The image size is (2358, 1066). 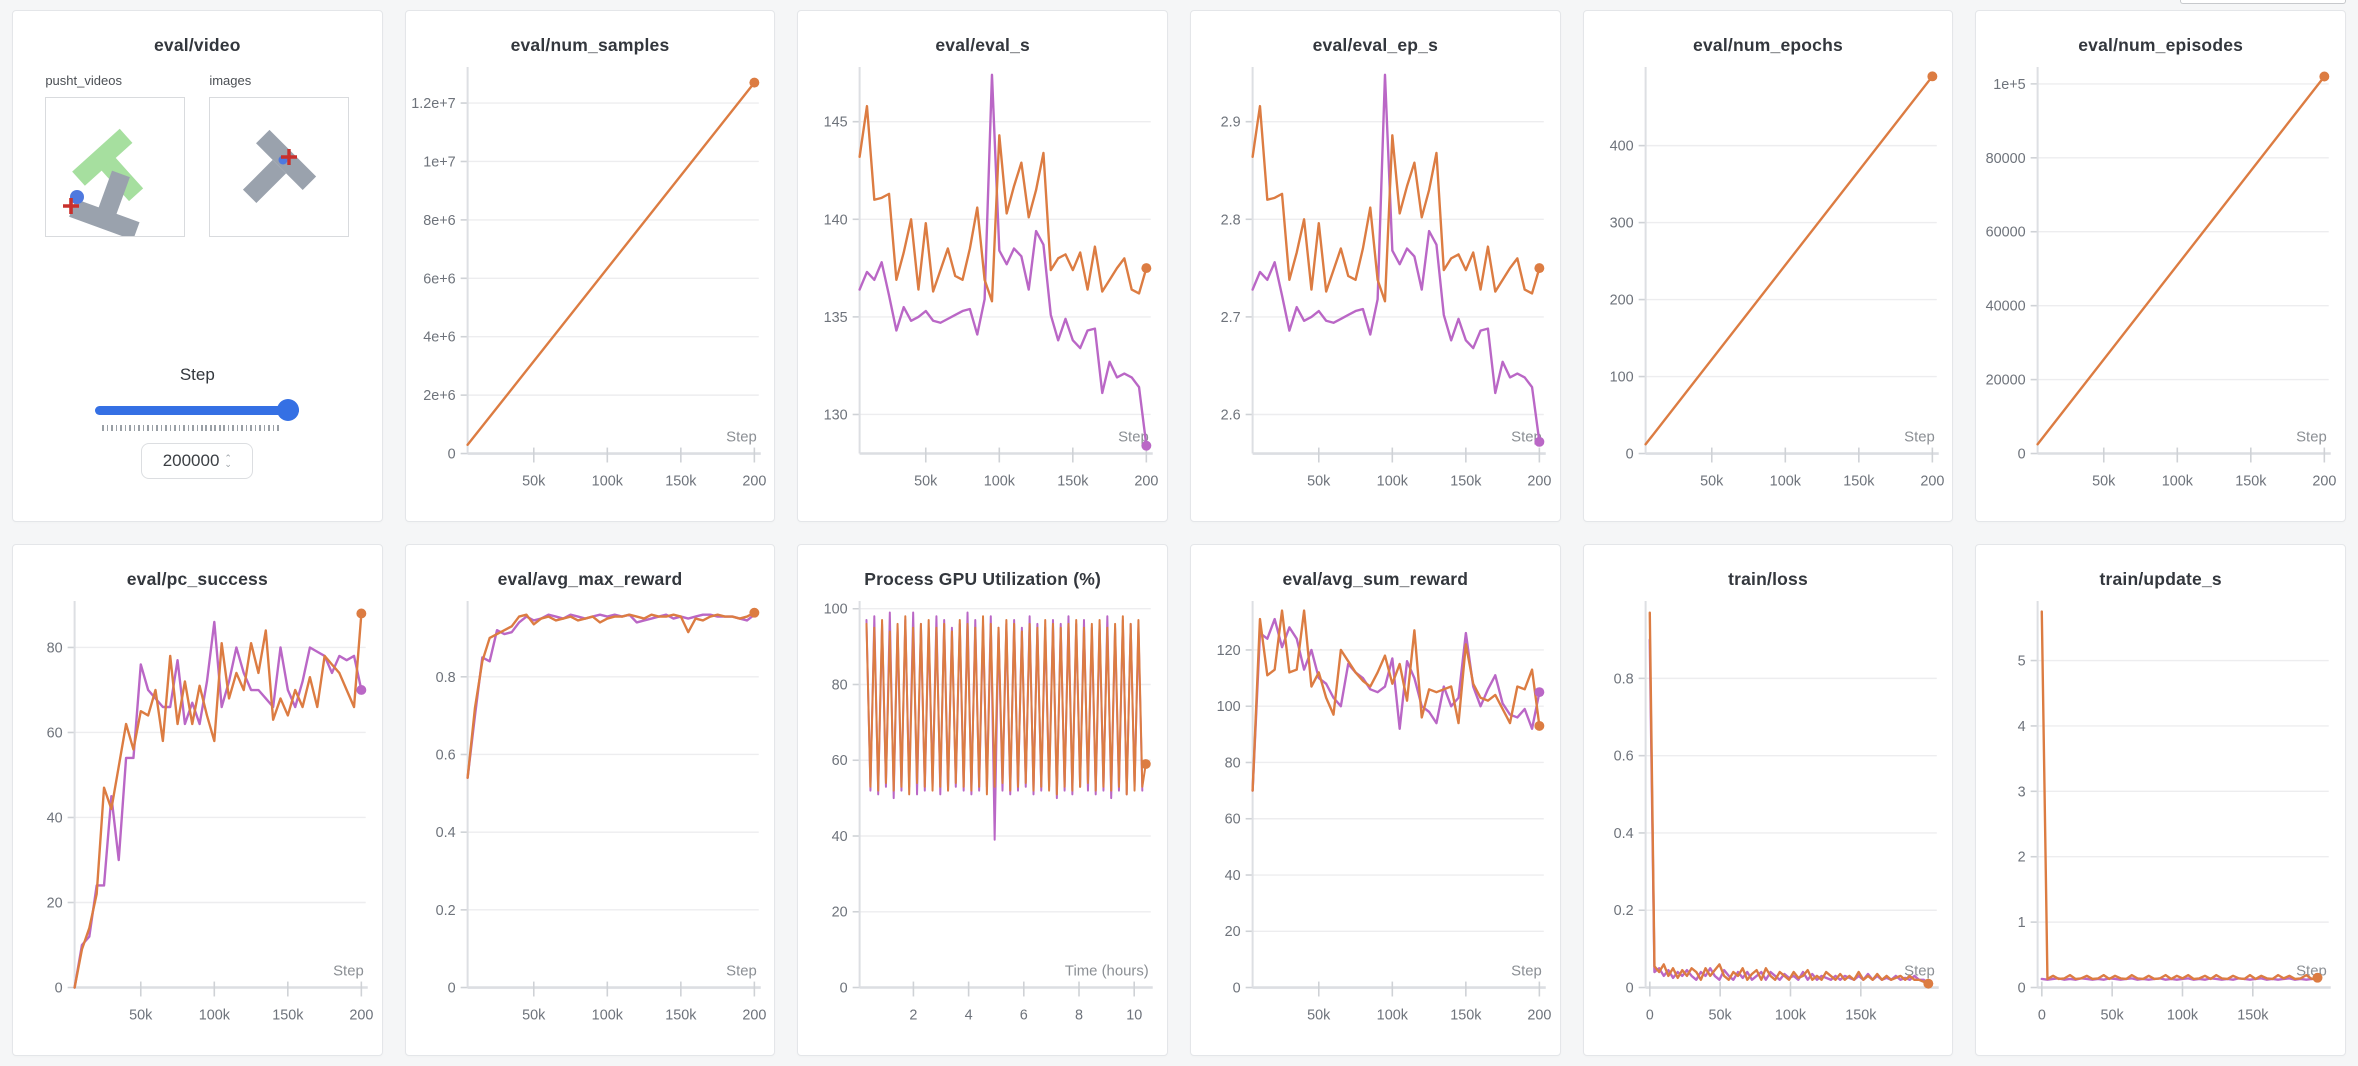 I want to click on step-down-icon: ⌄, so click(x=228, y=464).